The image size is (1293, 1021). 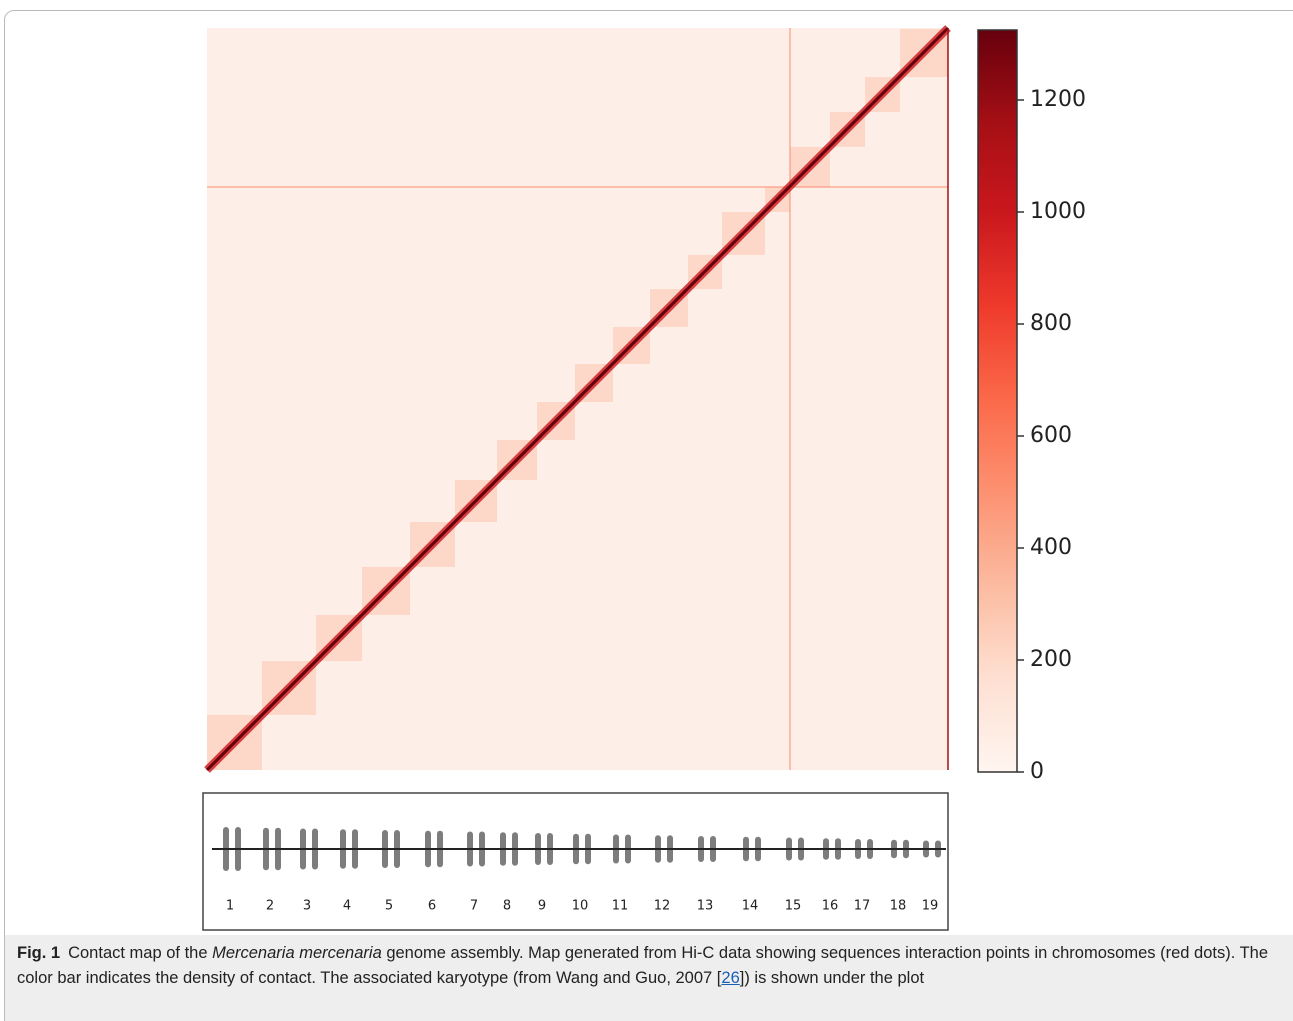 I want to click on chromosome-label: 15, so click(x=793, y=906).